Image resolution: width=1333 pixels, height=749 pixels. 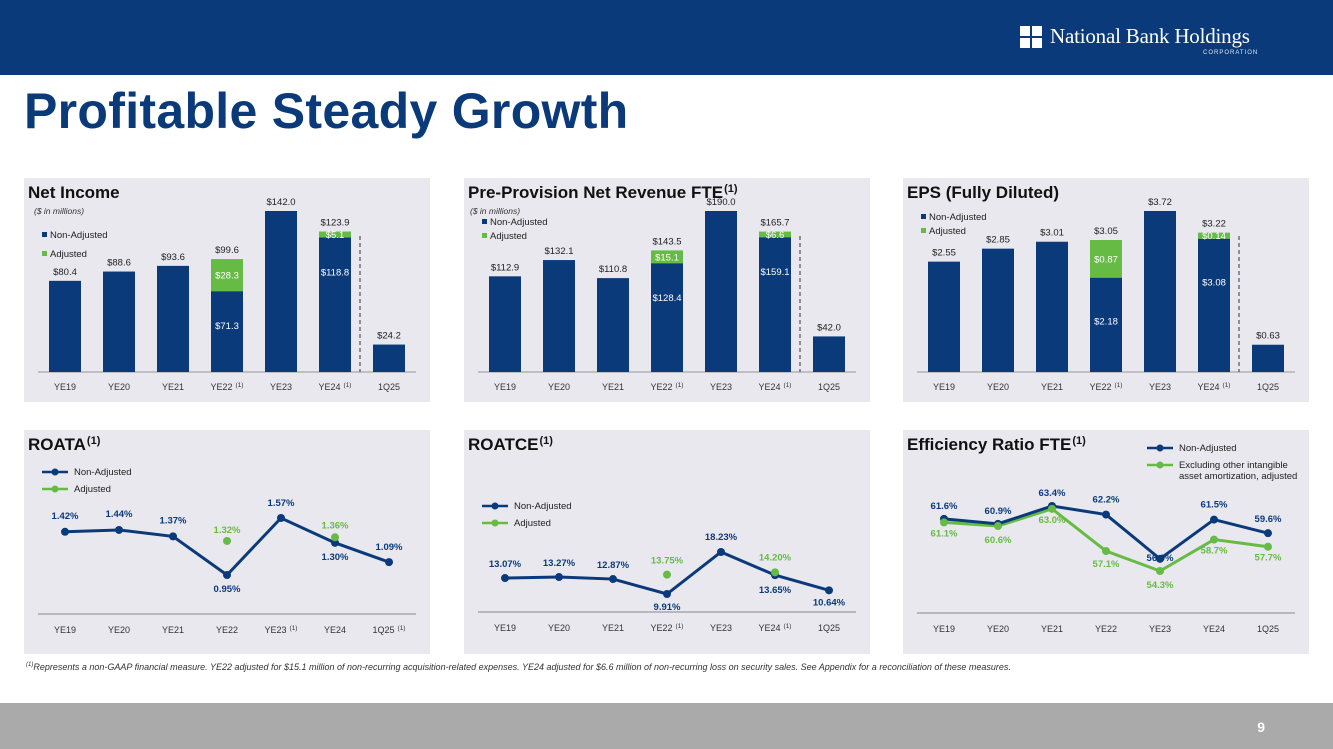 What do you see at coordinates (613, 628) in the screenshot?
I see `x-tick-label: YE21` at bounding box center [613, 628].